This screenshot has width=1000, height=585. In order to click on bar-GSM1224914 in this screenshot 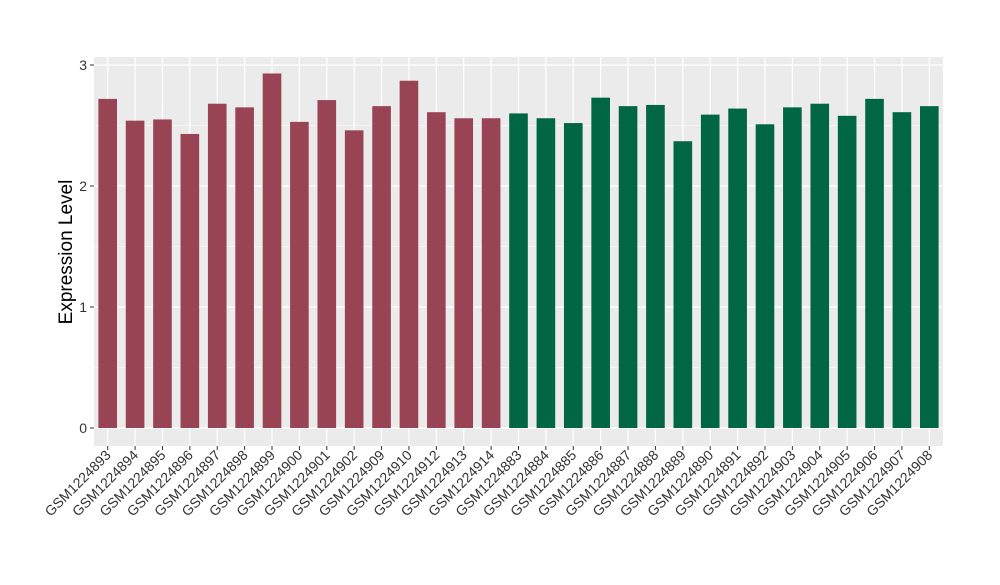, I will do `click(491, 273)`.